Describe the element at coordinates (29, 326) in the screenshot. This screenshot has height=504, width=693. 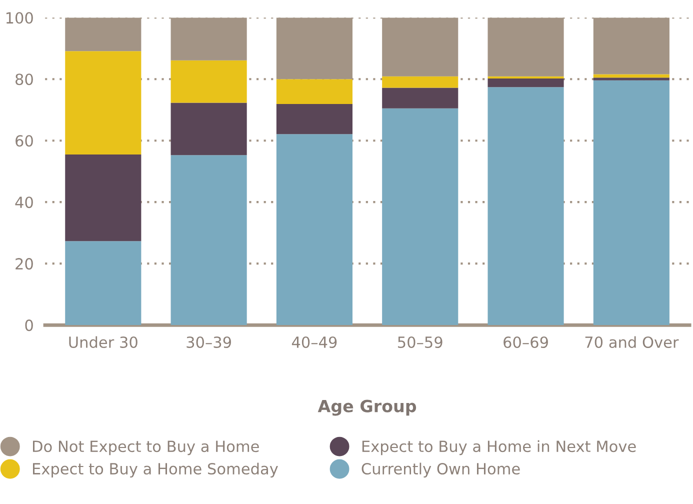
I see `y-tick-label: 0` at that location.